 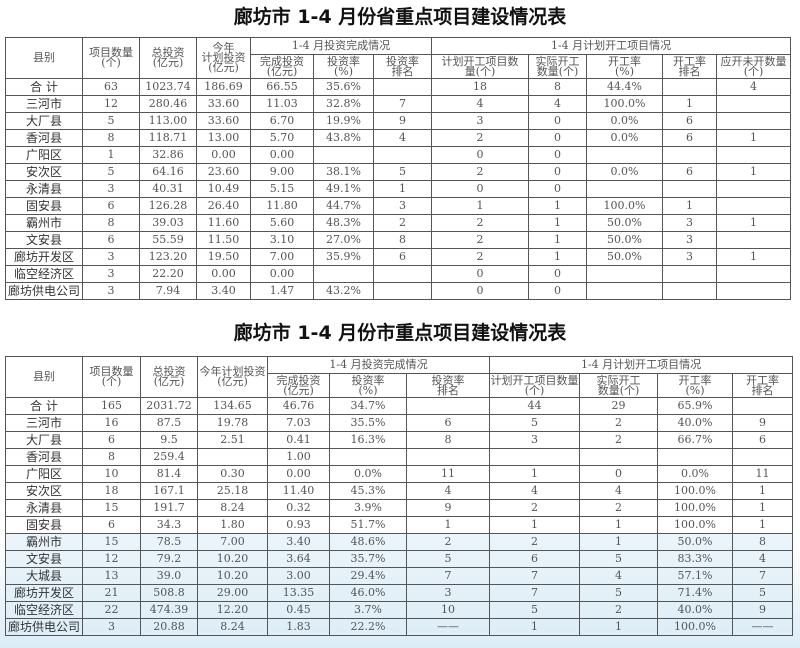 I want to click on value-cell: 5, so click(x=619, y=559).